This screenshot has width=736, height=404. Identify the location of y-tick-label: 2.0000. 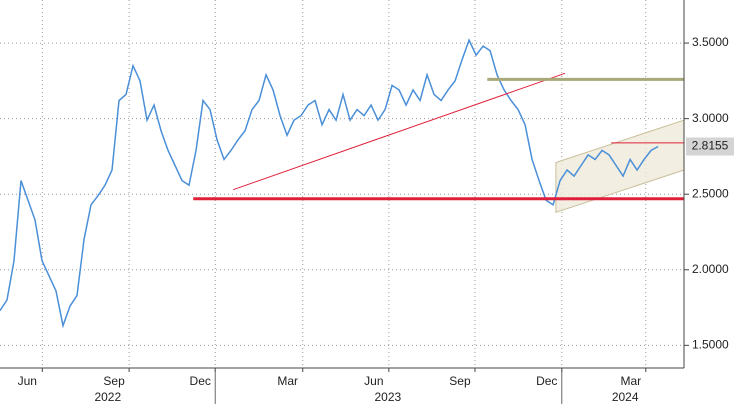
(710, 269).